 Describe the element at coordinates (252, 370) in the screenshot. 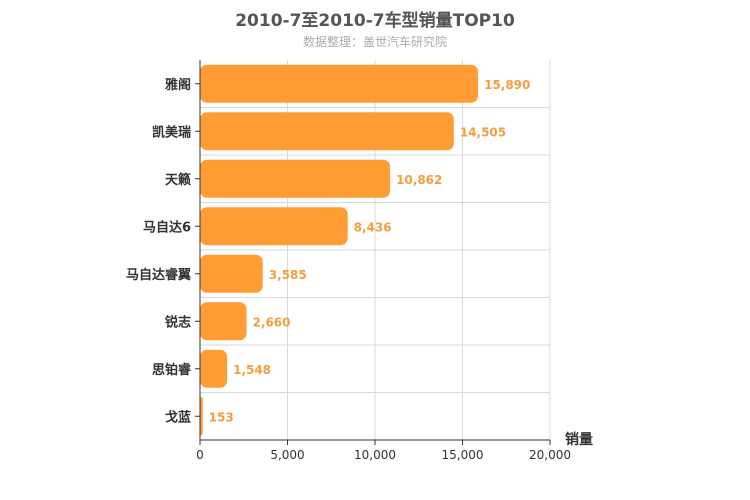

I see `data-label: 1,548` at that location.